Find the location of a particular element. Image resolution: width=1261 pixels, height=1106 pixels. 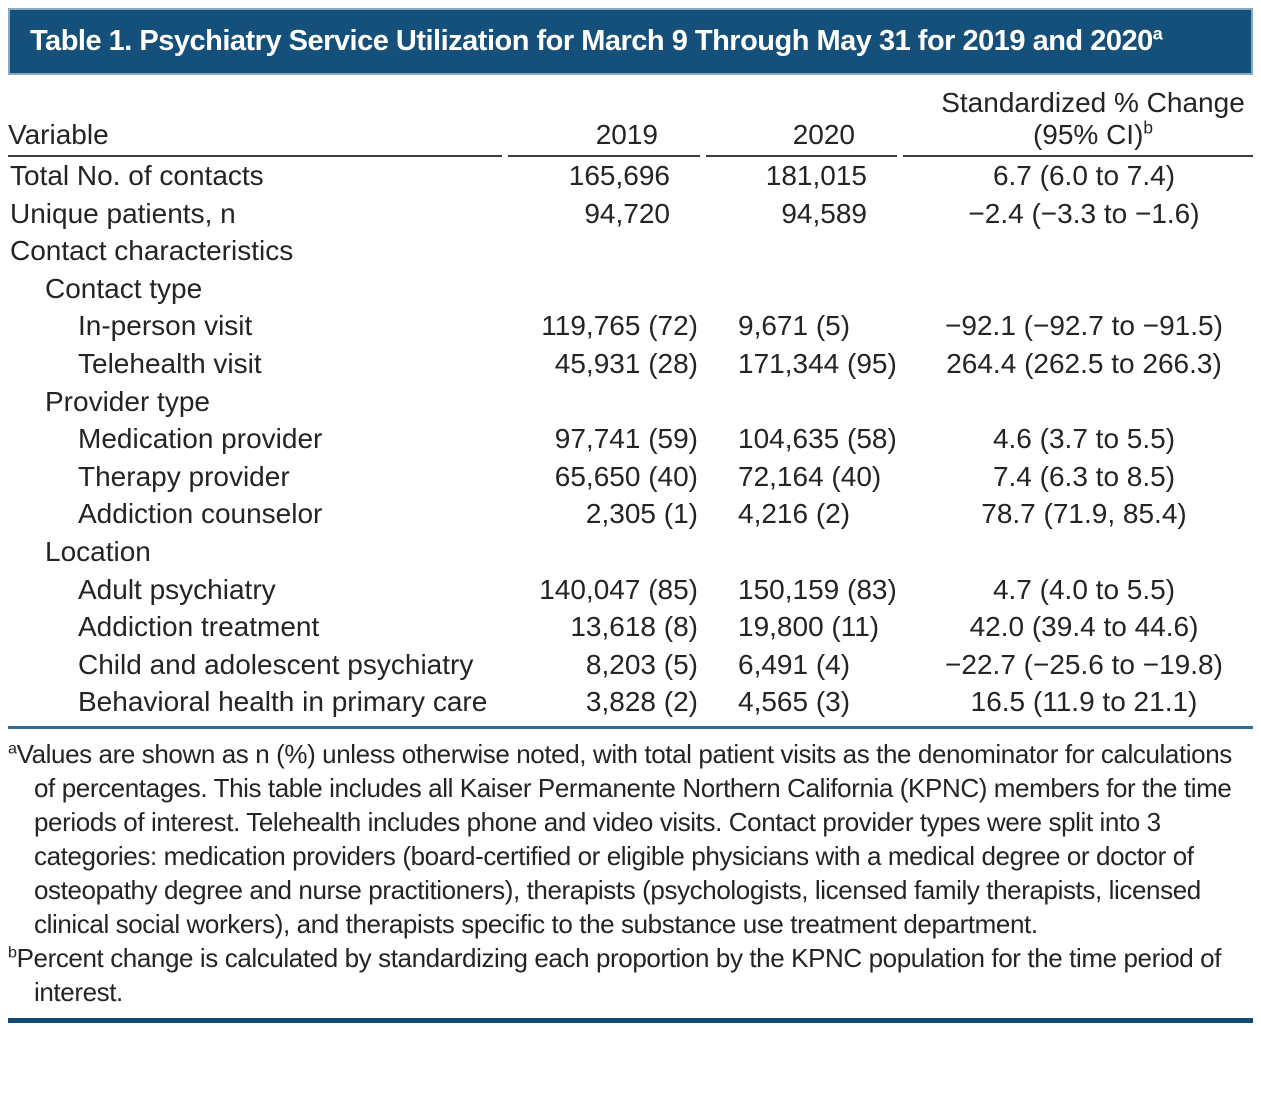

cell-change: −2.4 (−3.3 to −1.6) is located at coordinates (1084, 213).